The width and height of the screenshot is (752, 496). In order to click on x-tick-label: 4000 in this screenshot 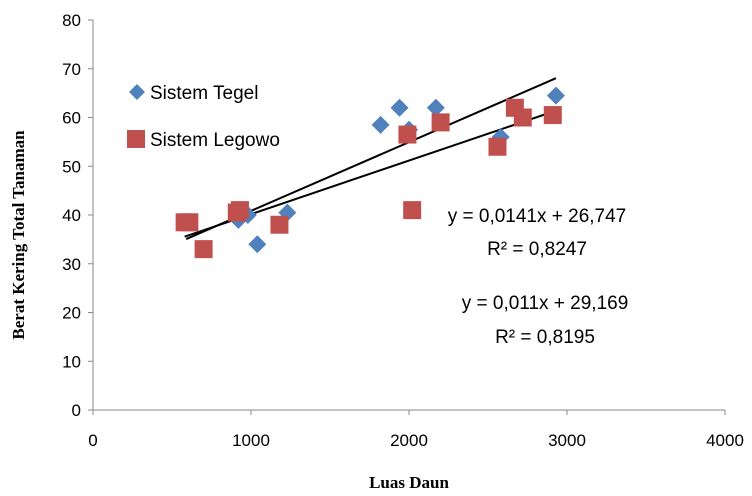, I will do `click(725, 440)`.